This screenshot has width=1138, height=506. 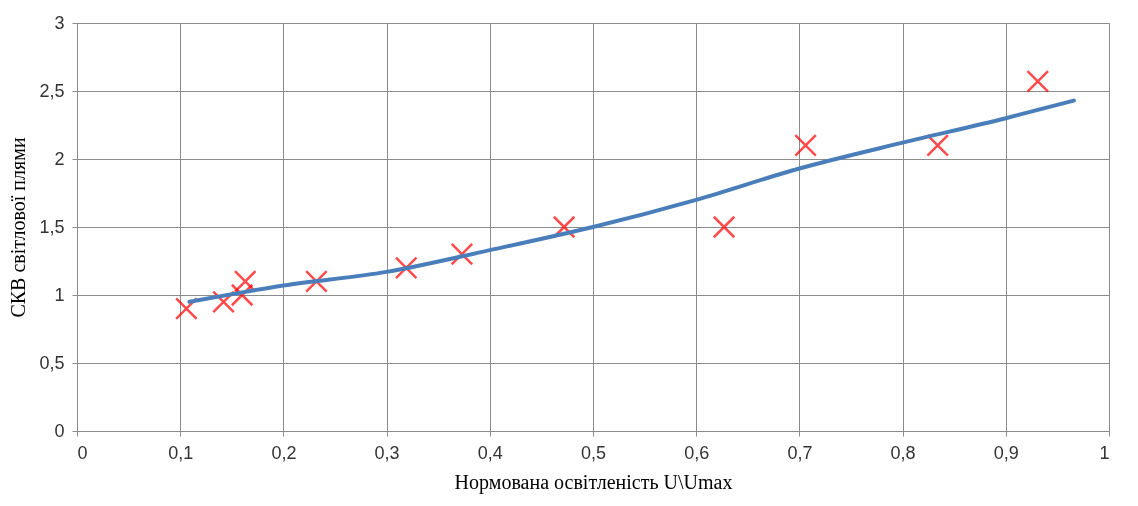 What do you see at coordinates (1104, 452) in the screenshot?
I see `x-tick-label: 1` at bounding box center [1104, 452].